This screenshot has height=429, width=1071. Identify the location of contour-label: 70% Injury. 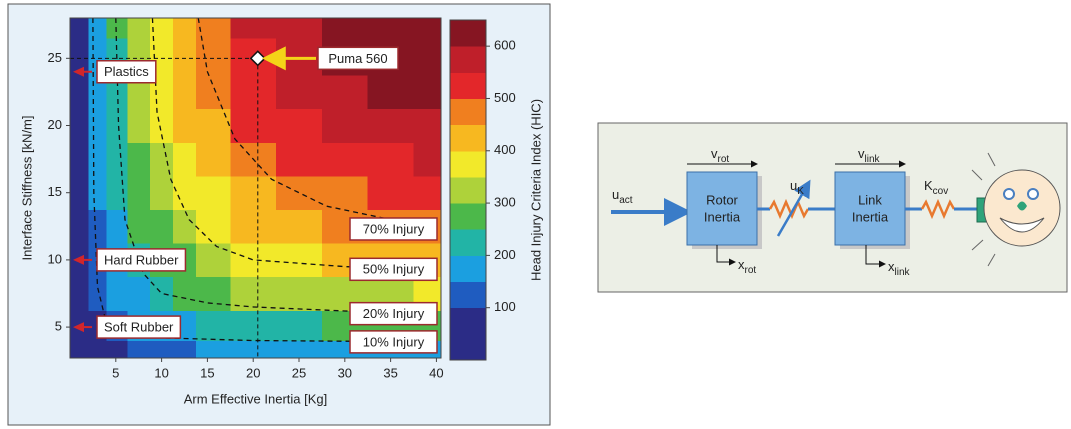
(394, 228).